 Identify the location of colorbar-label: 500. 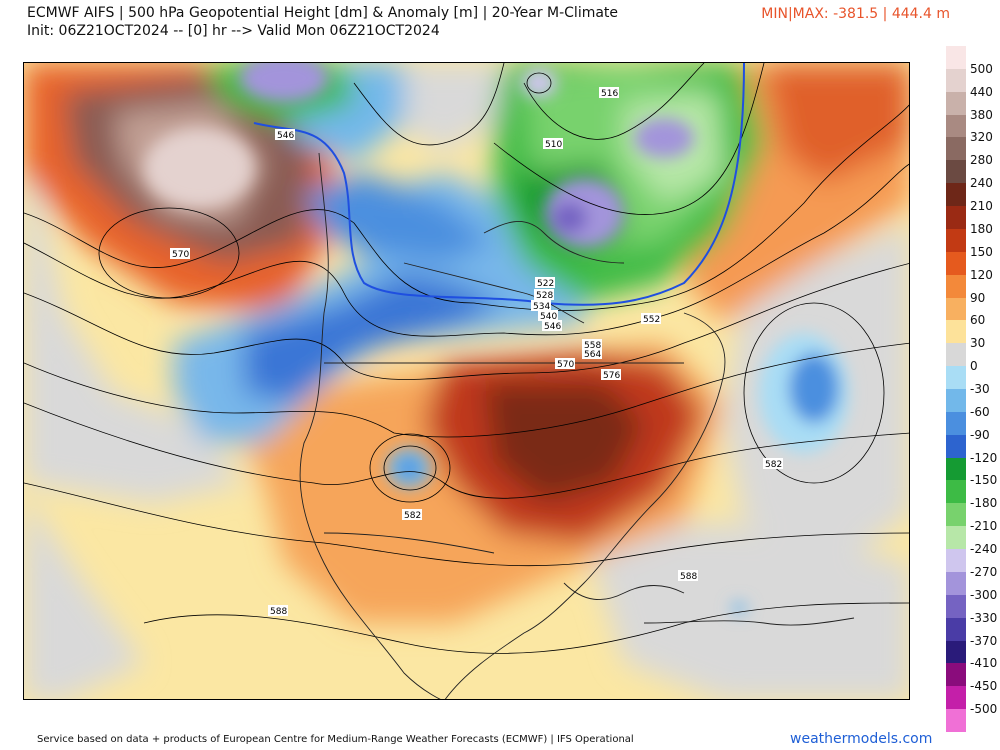
(981, 68).